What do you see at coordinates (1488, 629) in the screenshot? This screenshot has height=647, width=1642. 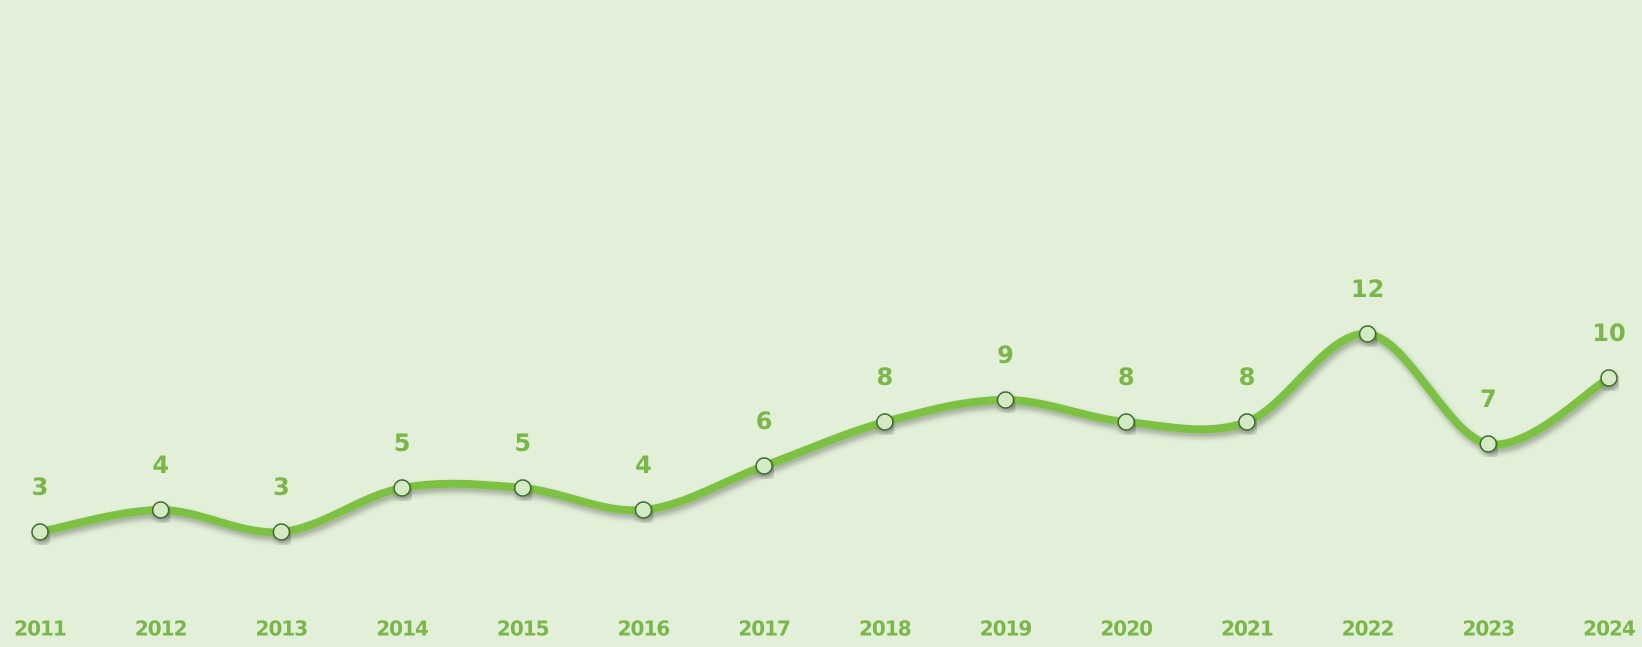 I see `x-tick-label: 2023` at bounding box center [1488, 629].